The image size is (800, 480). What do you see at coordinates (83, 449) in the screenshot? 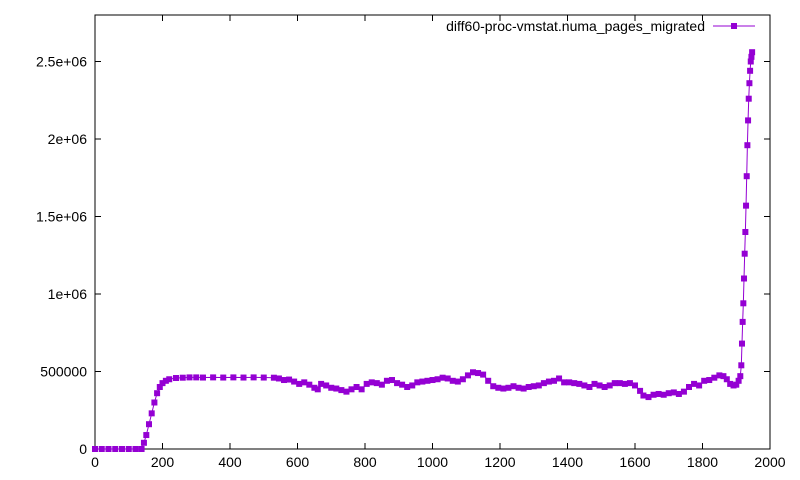
I see `y-tick-label: 0` at bounding box center [83, 449].